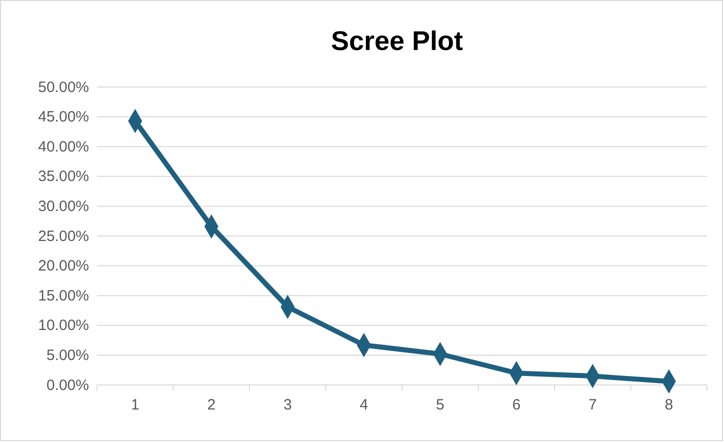 This screenshot has width=724, height=442. I want to click on y-tick-label: 25.00%, so click(63, 236).